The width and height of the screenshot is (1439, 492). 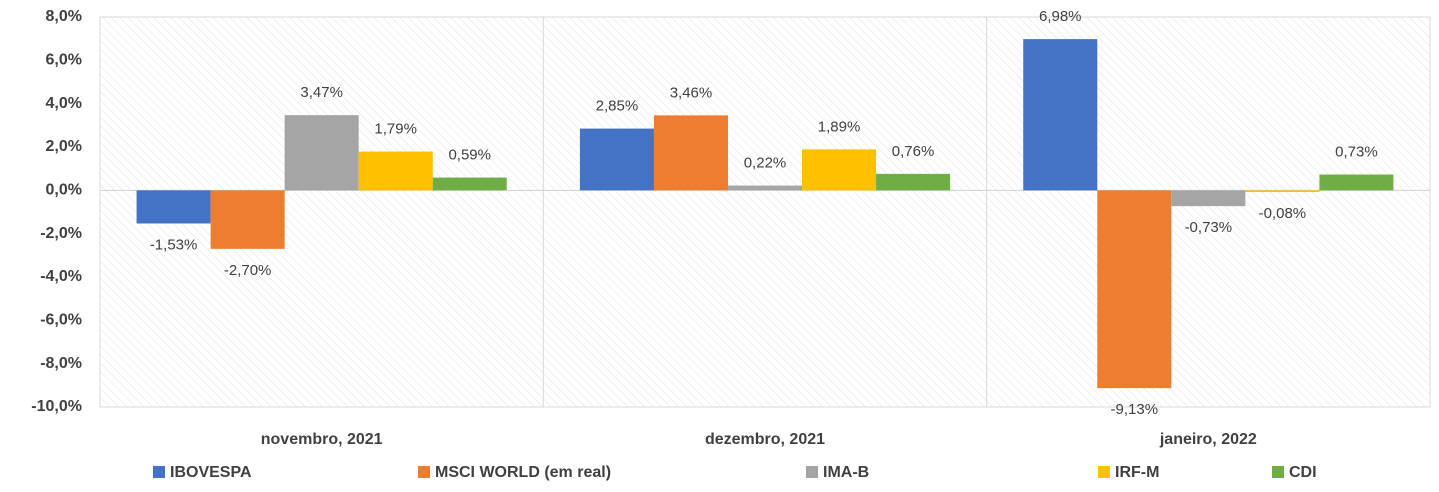 What do you see at coordinates (61, 363) in the screenshot?
I see `y-tick-label: -8,0%` at bounding box center [61, 363].